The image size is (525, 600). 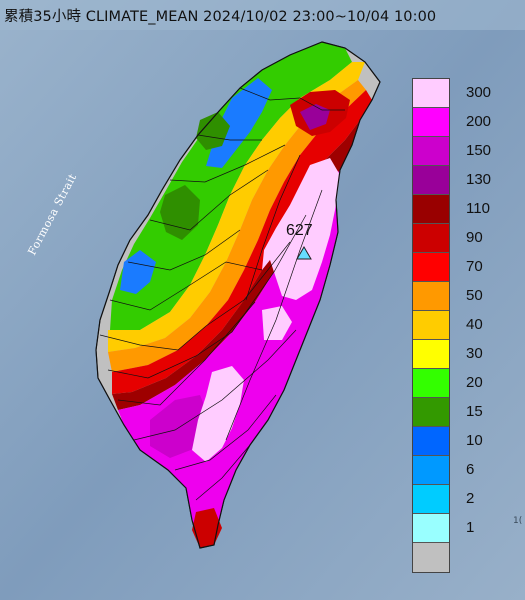 I want to click on legend-label: 40, so click(x=474, y=324).